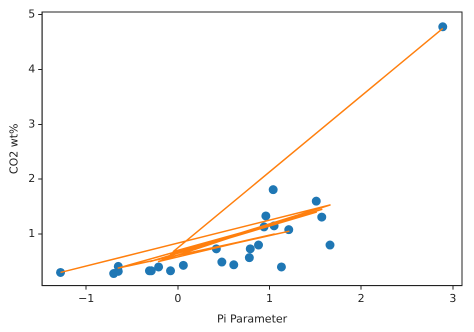  Describe the element at coordinates (452, 299) in the screenshot. I see `x-tick-label: 3` at that location.